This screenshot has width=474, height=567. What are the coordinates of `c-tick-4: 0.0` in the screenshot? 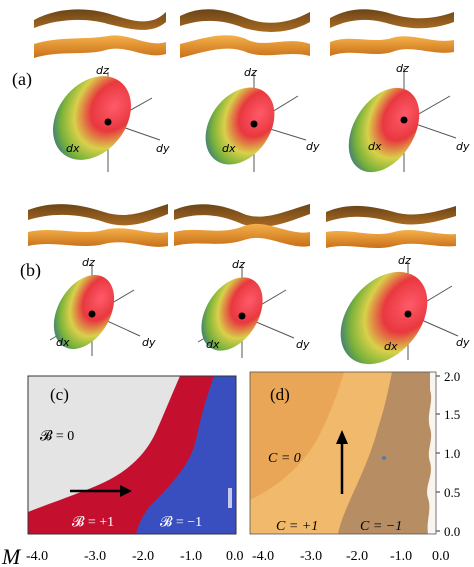 It's located at (235, 556).